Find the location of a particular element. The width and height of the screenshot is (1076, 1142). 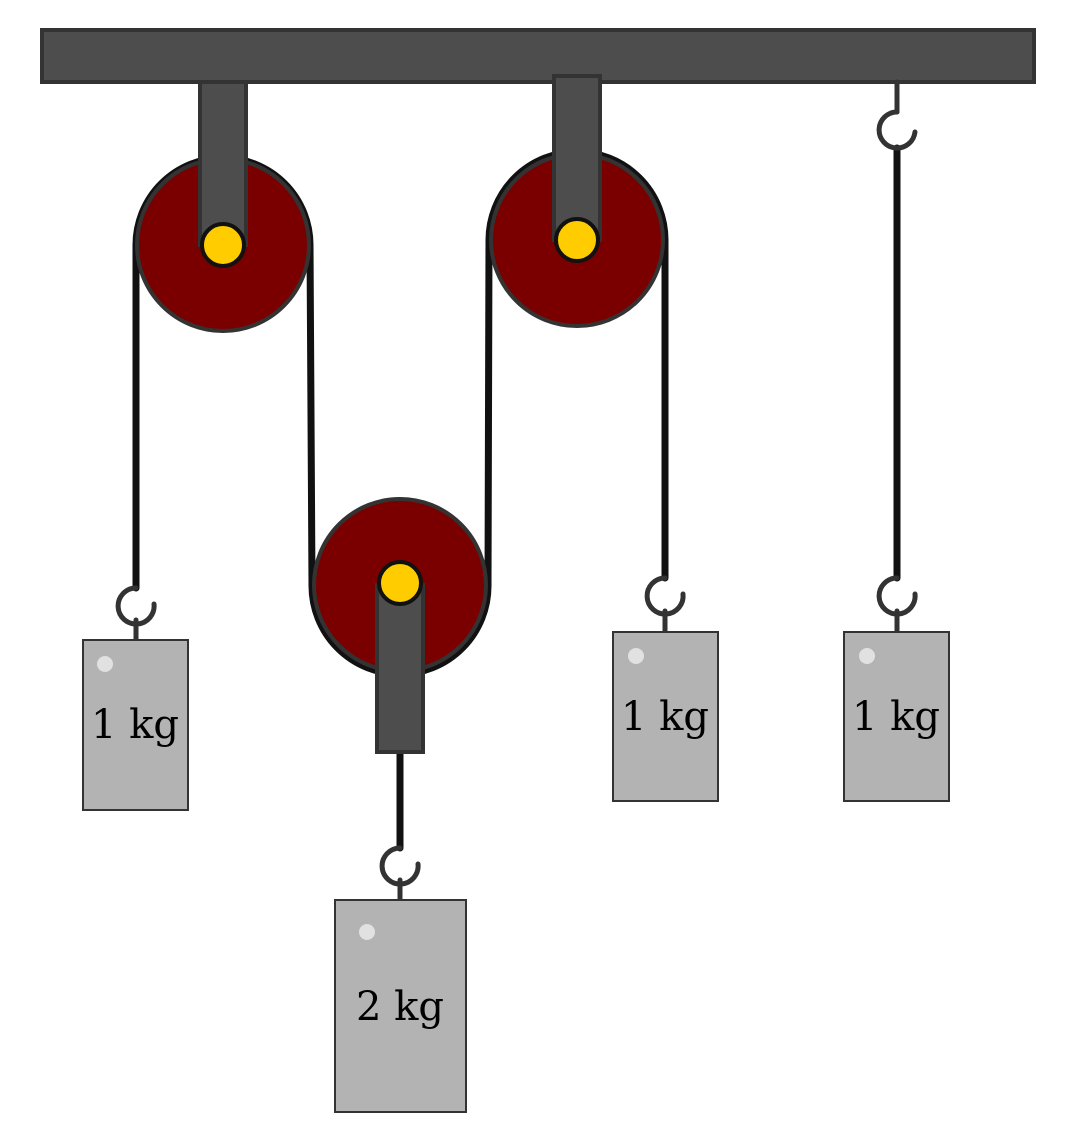

pulley-right-fixed is located at coordinates (577, 201).